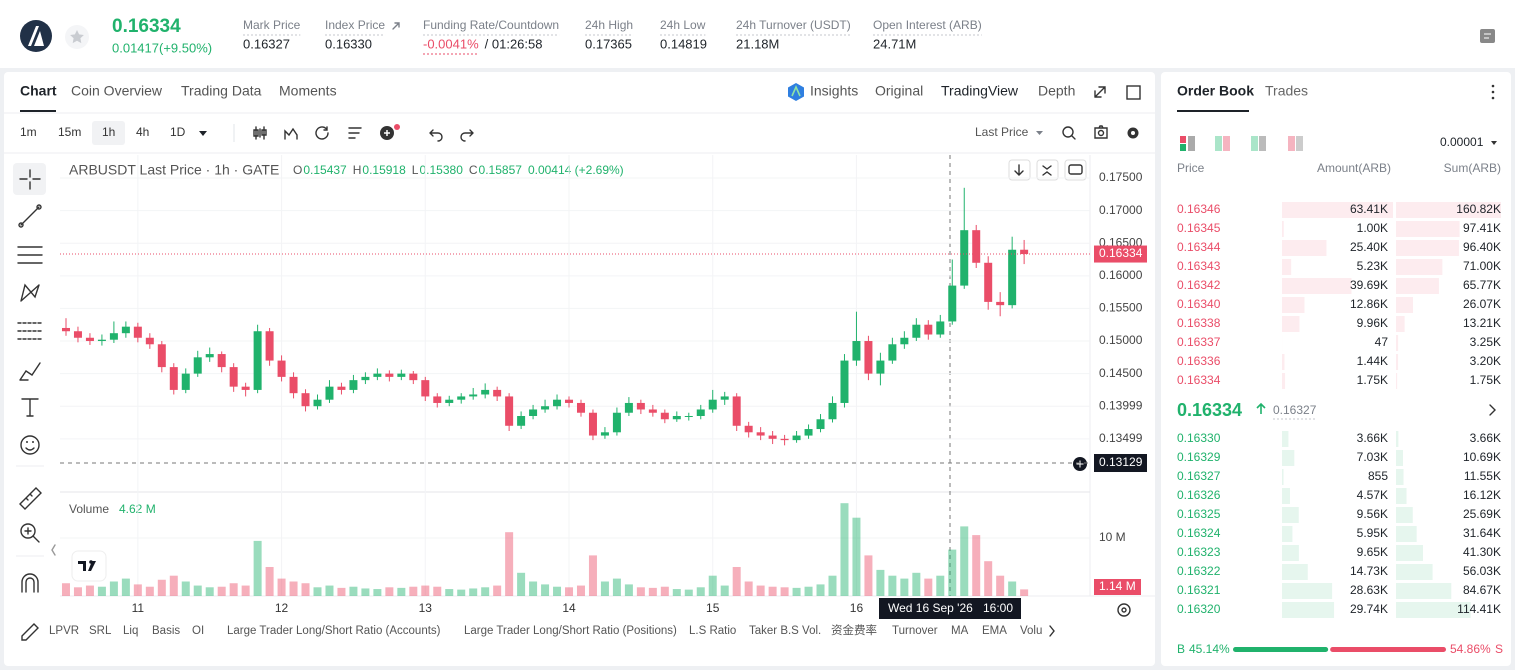 Image resolution: width=1515 pixels, height=670 pixels. I want to click on interval: 1D, so click(178, 132).